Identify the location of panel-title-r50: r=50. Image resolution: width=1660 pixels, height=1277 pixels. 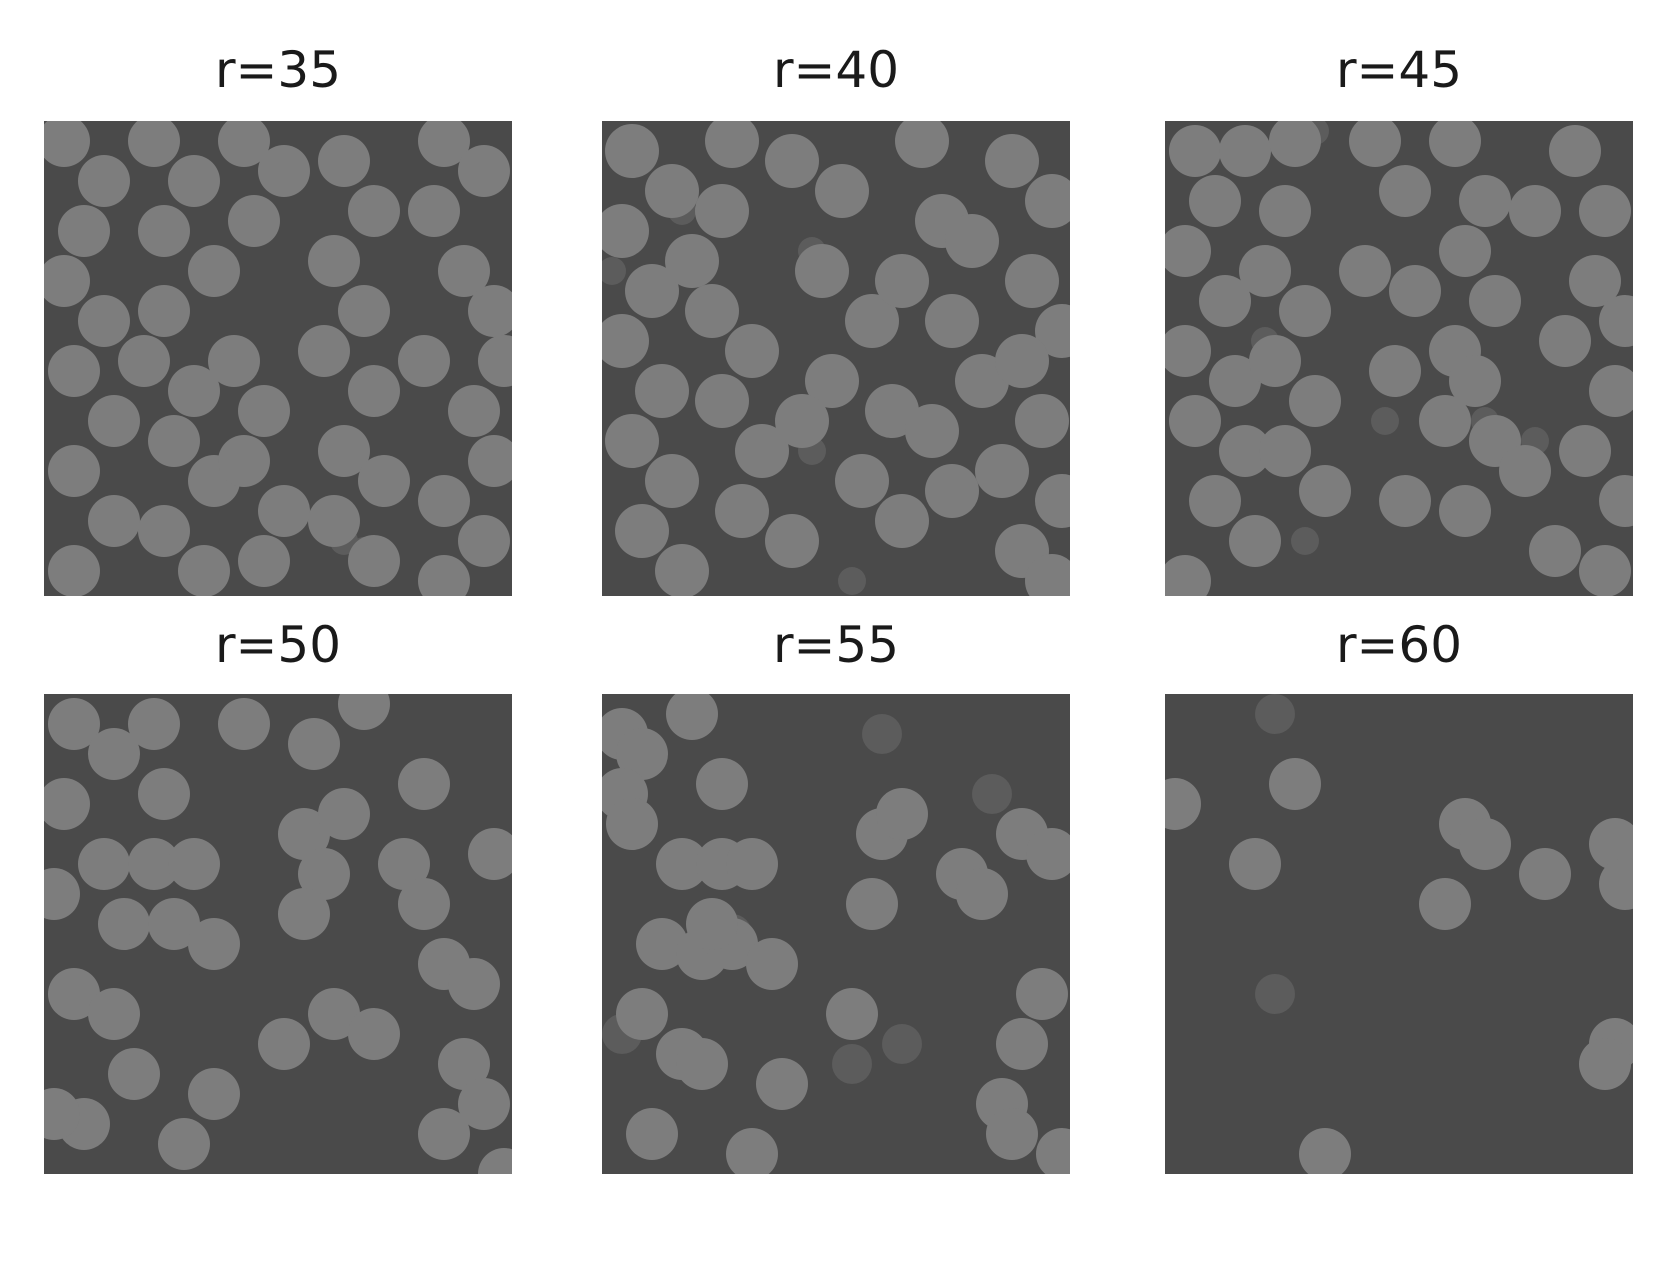
(278, 645).